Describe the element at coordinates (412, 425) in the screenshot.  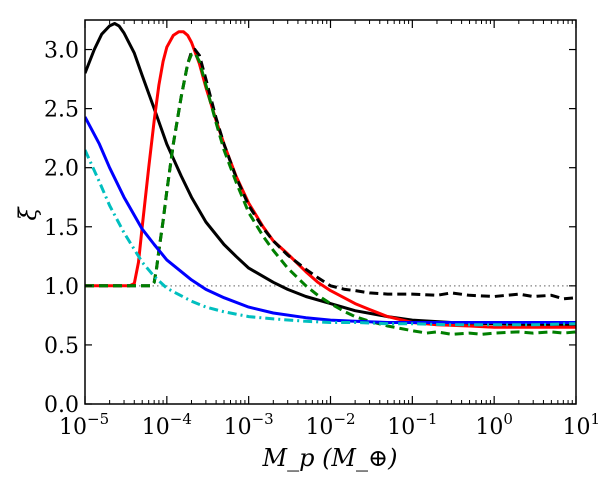
I see `x-tick-label: 10⁻¹` at that location.